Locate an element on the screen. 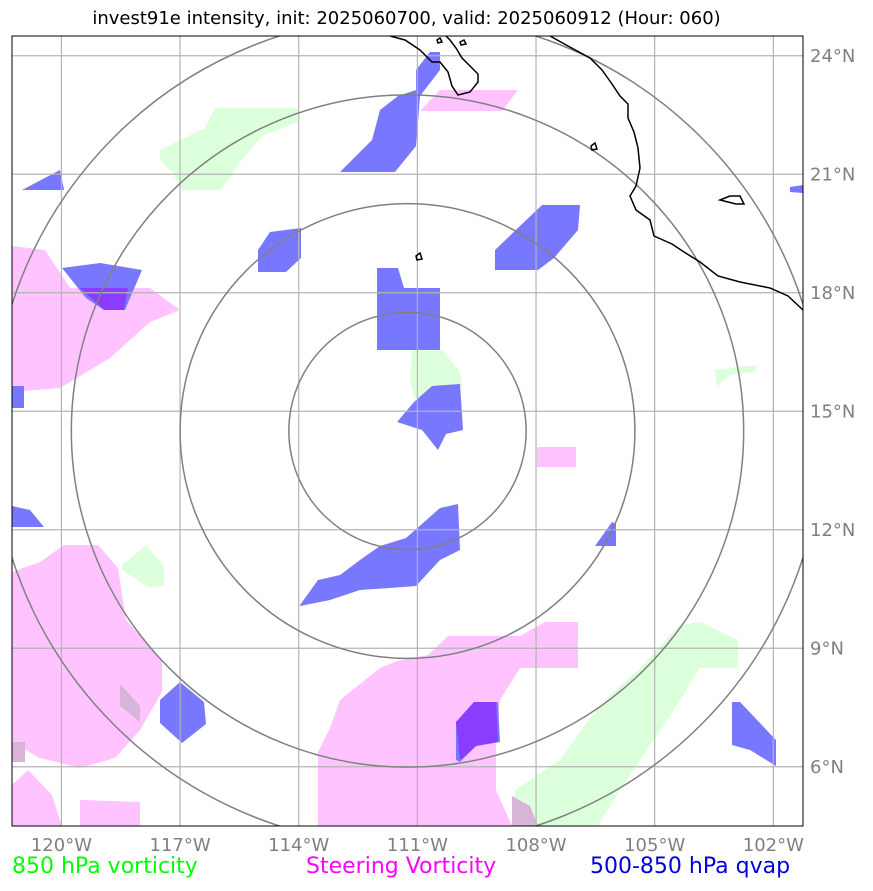 The width and height of the screenshot is (873, 891). latitude-label: 6°N is located at coordinates (827, 767).